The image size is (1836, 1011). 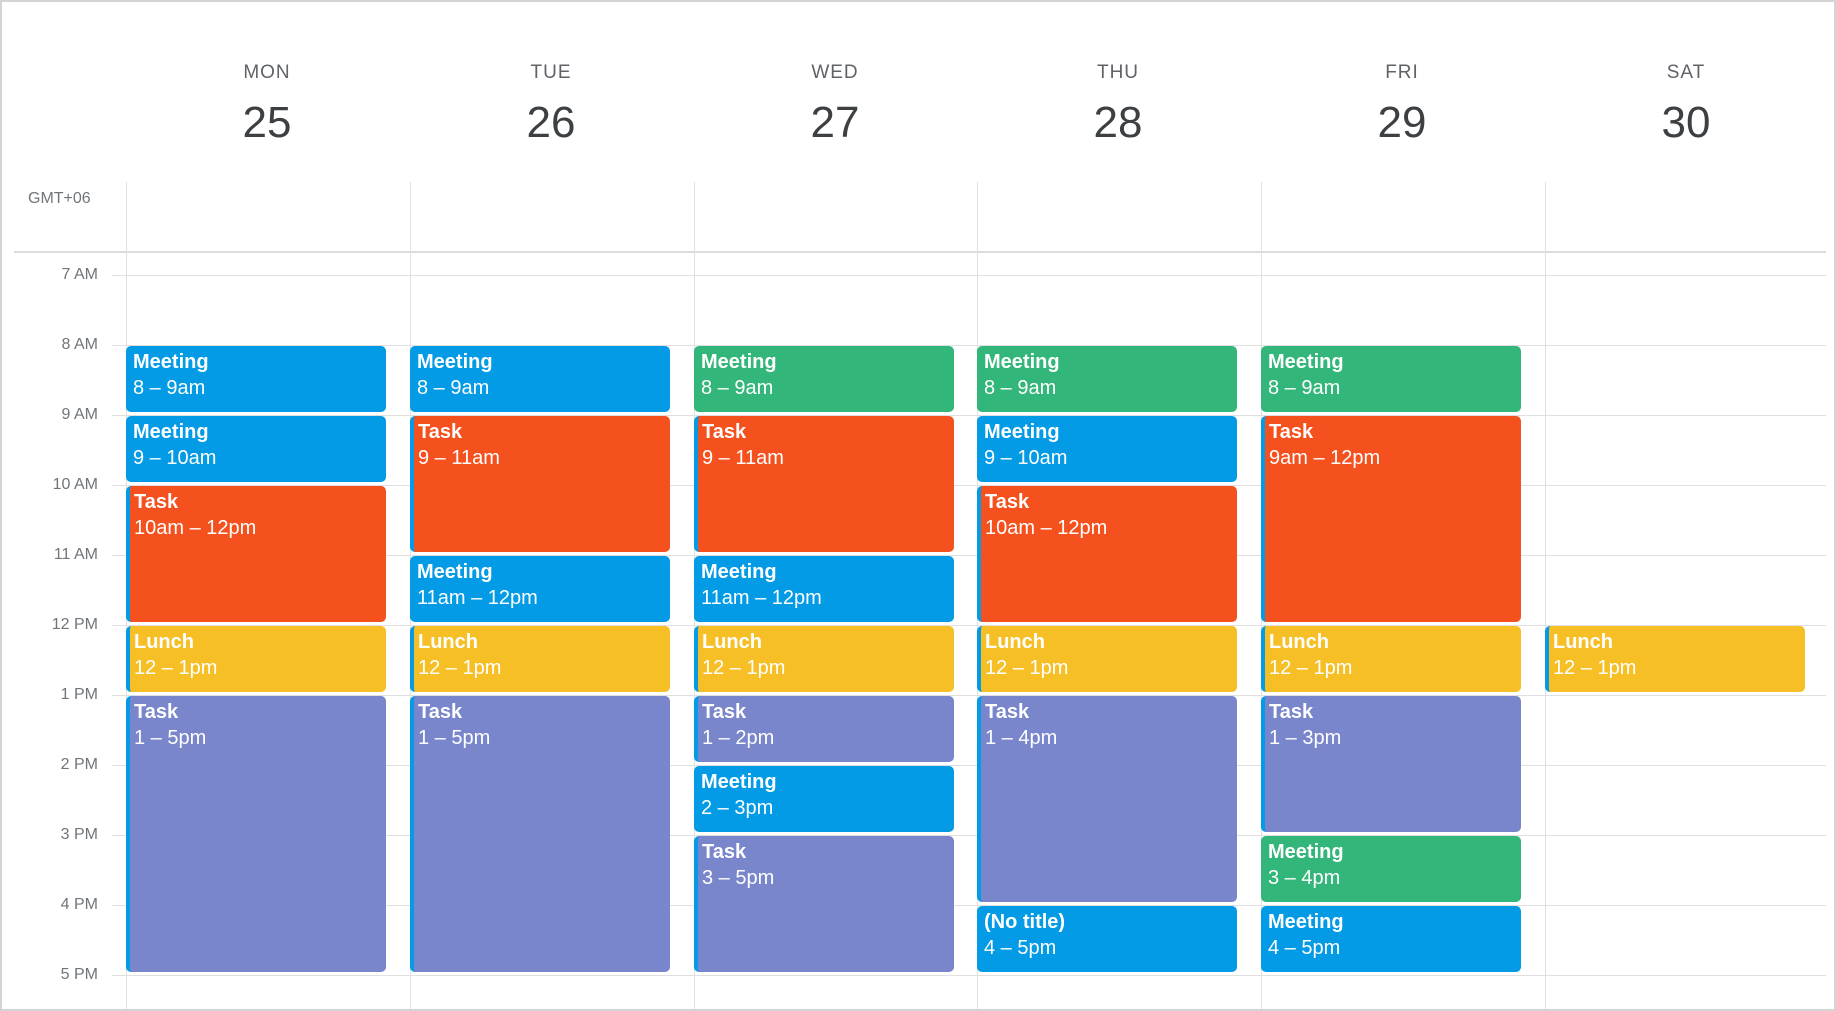 What do you see at coordinates (1118, 122) in the screenshot?
I see `day-date: 28` at bounding box center [1118, 122].